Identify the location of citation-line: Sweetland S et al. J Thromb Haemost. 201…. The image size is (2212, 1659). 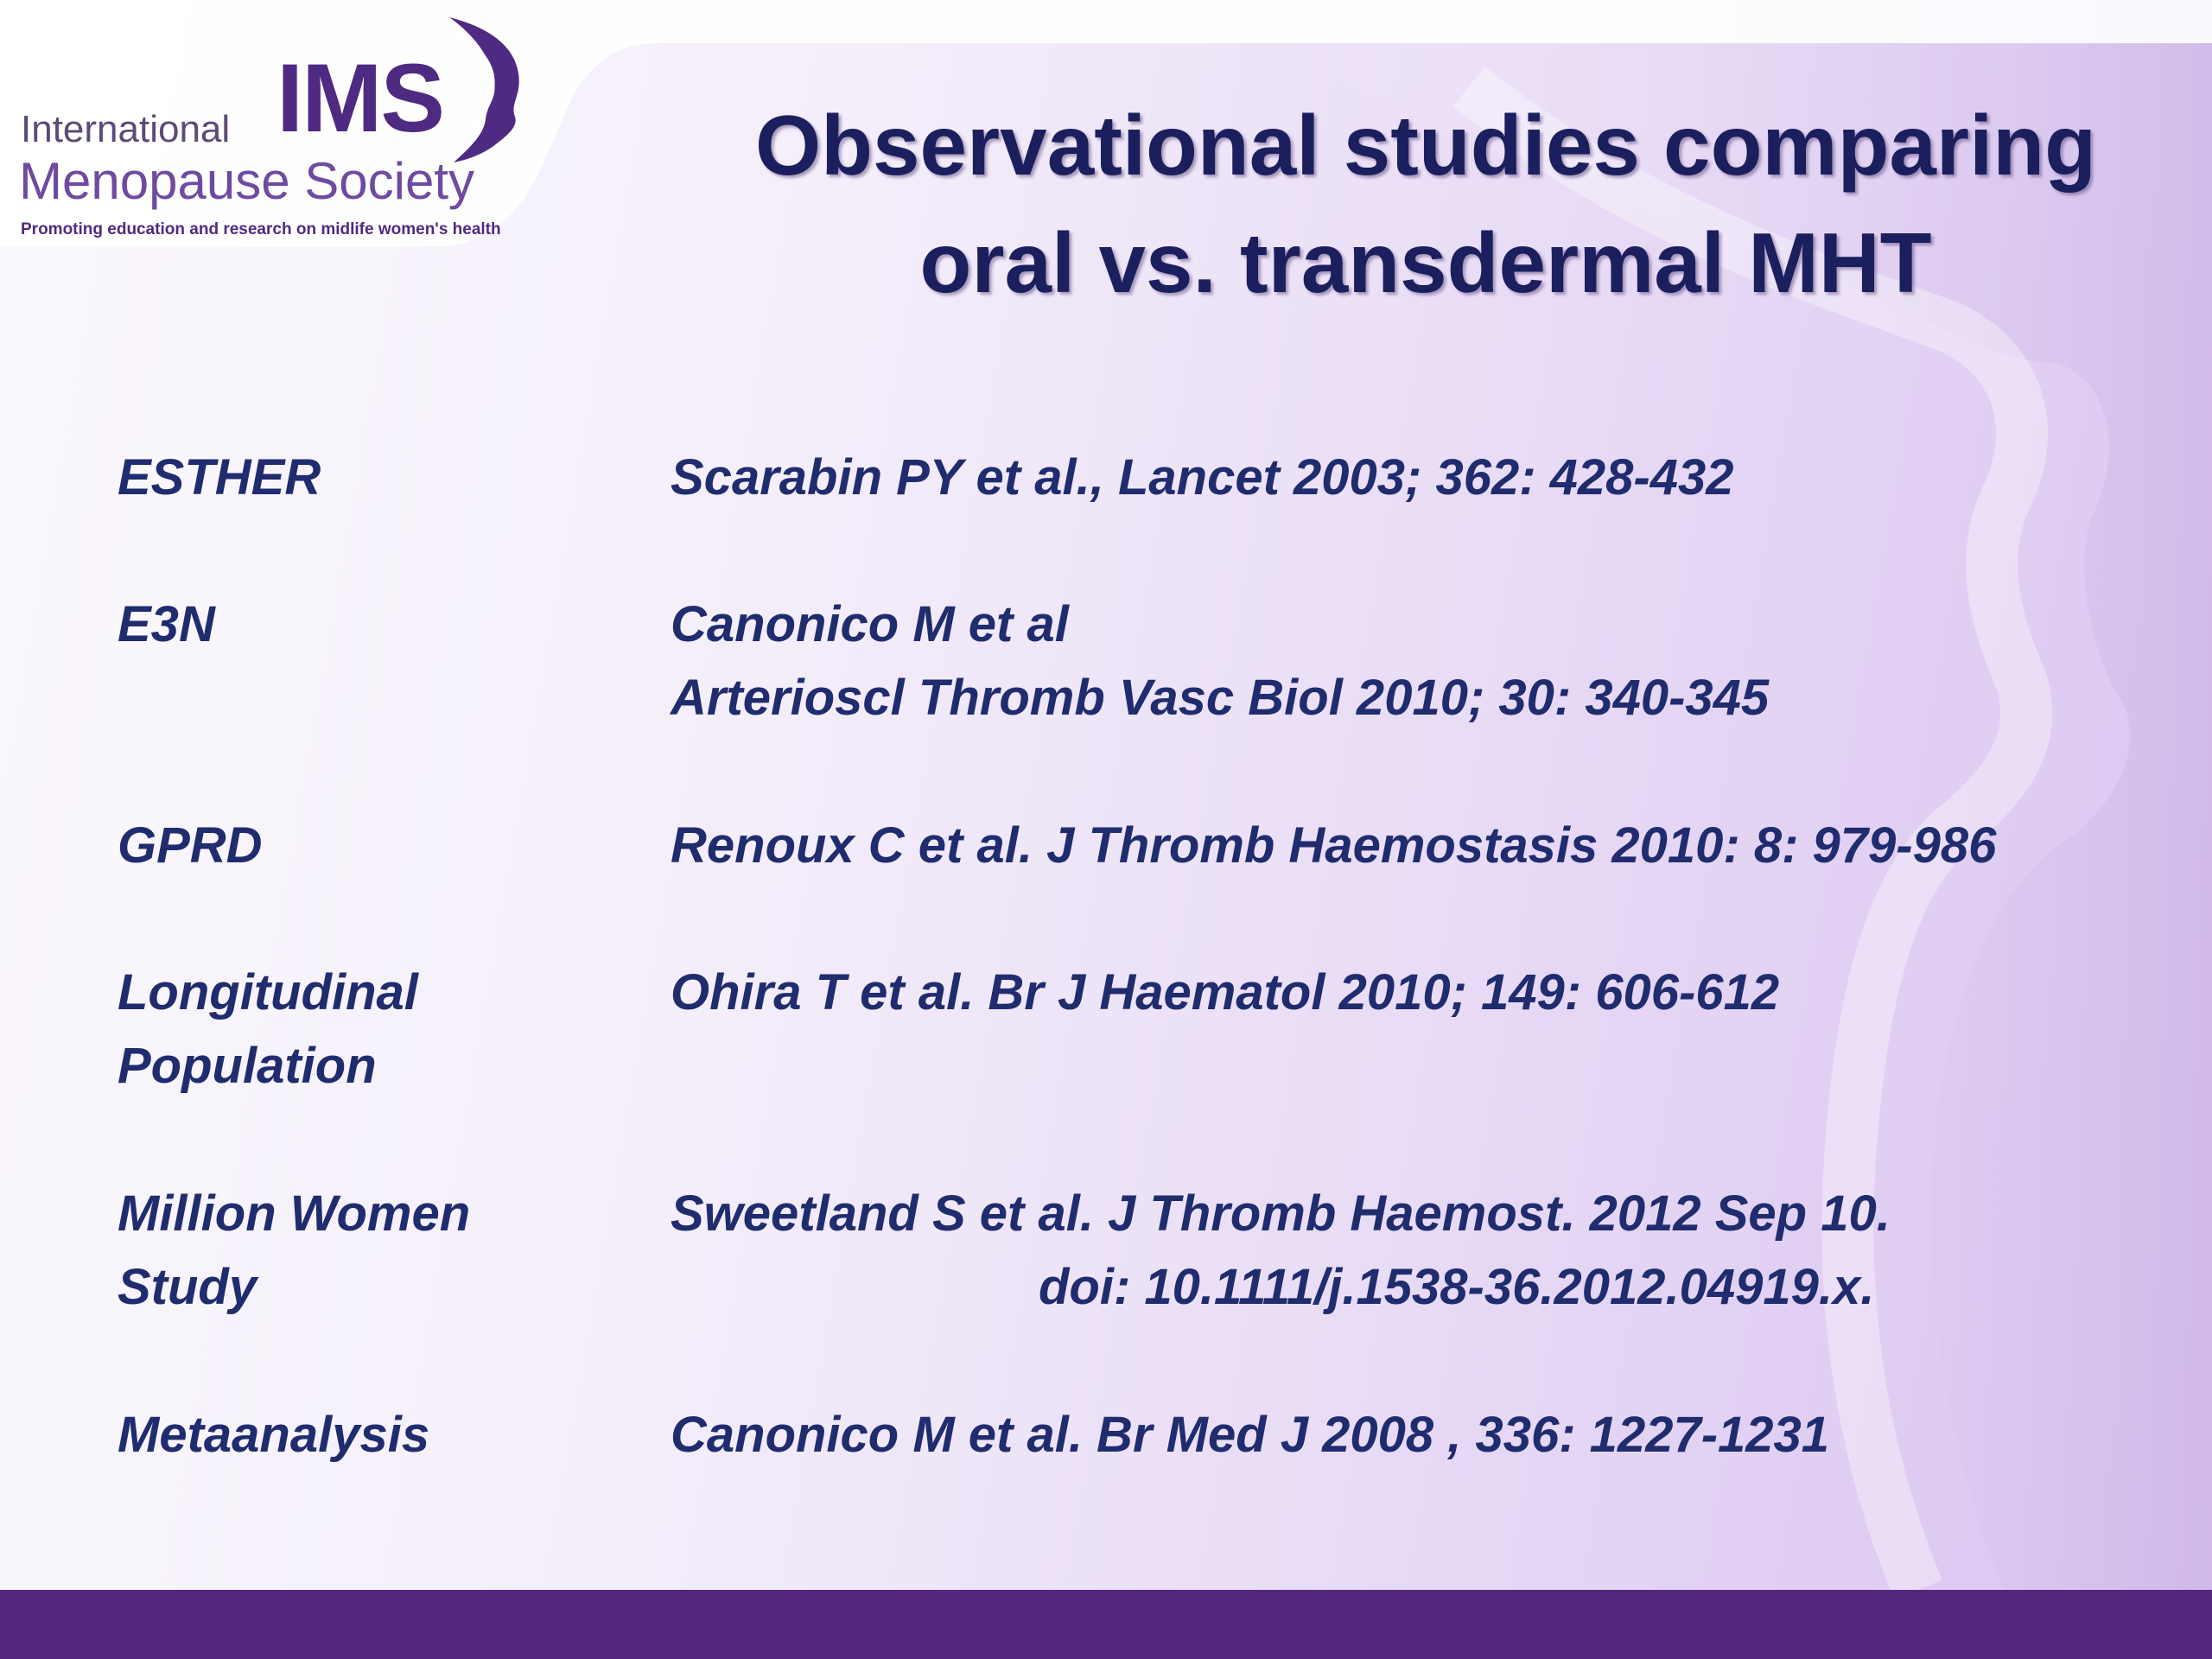
(1281, 1213).